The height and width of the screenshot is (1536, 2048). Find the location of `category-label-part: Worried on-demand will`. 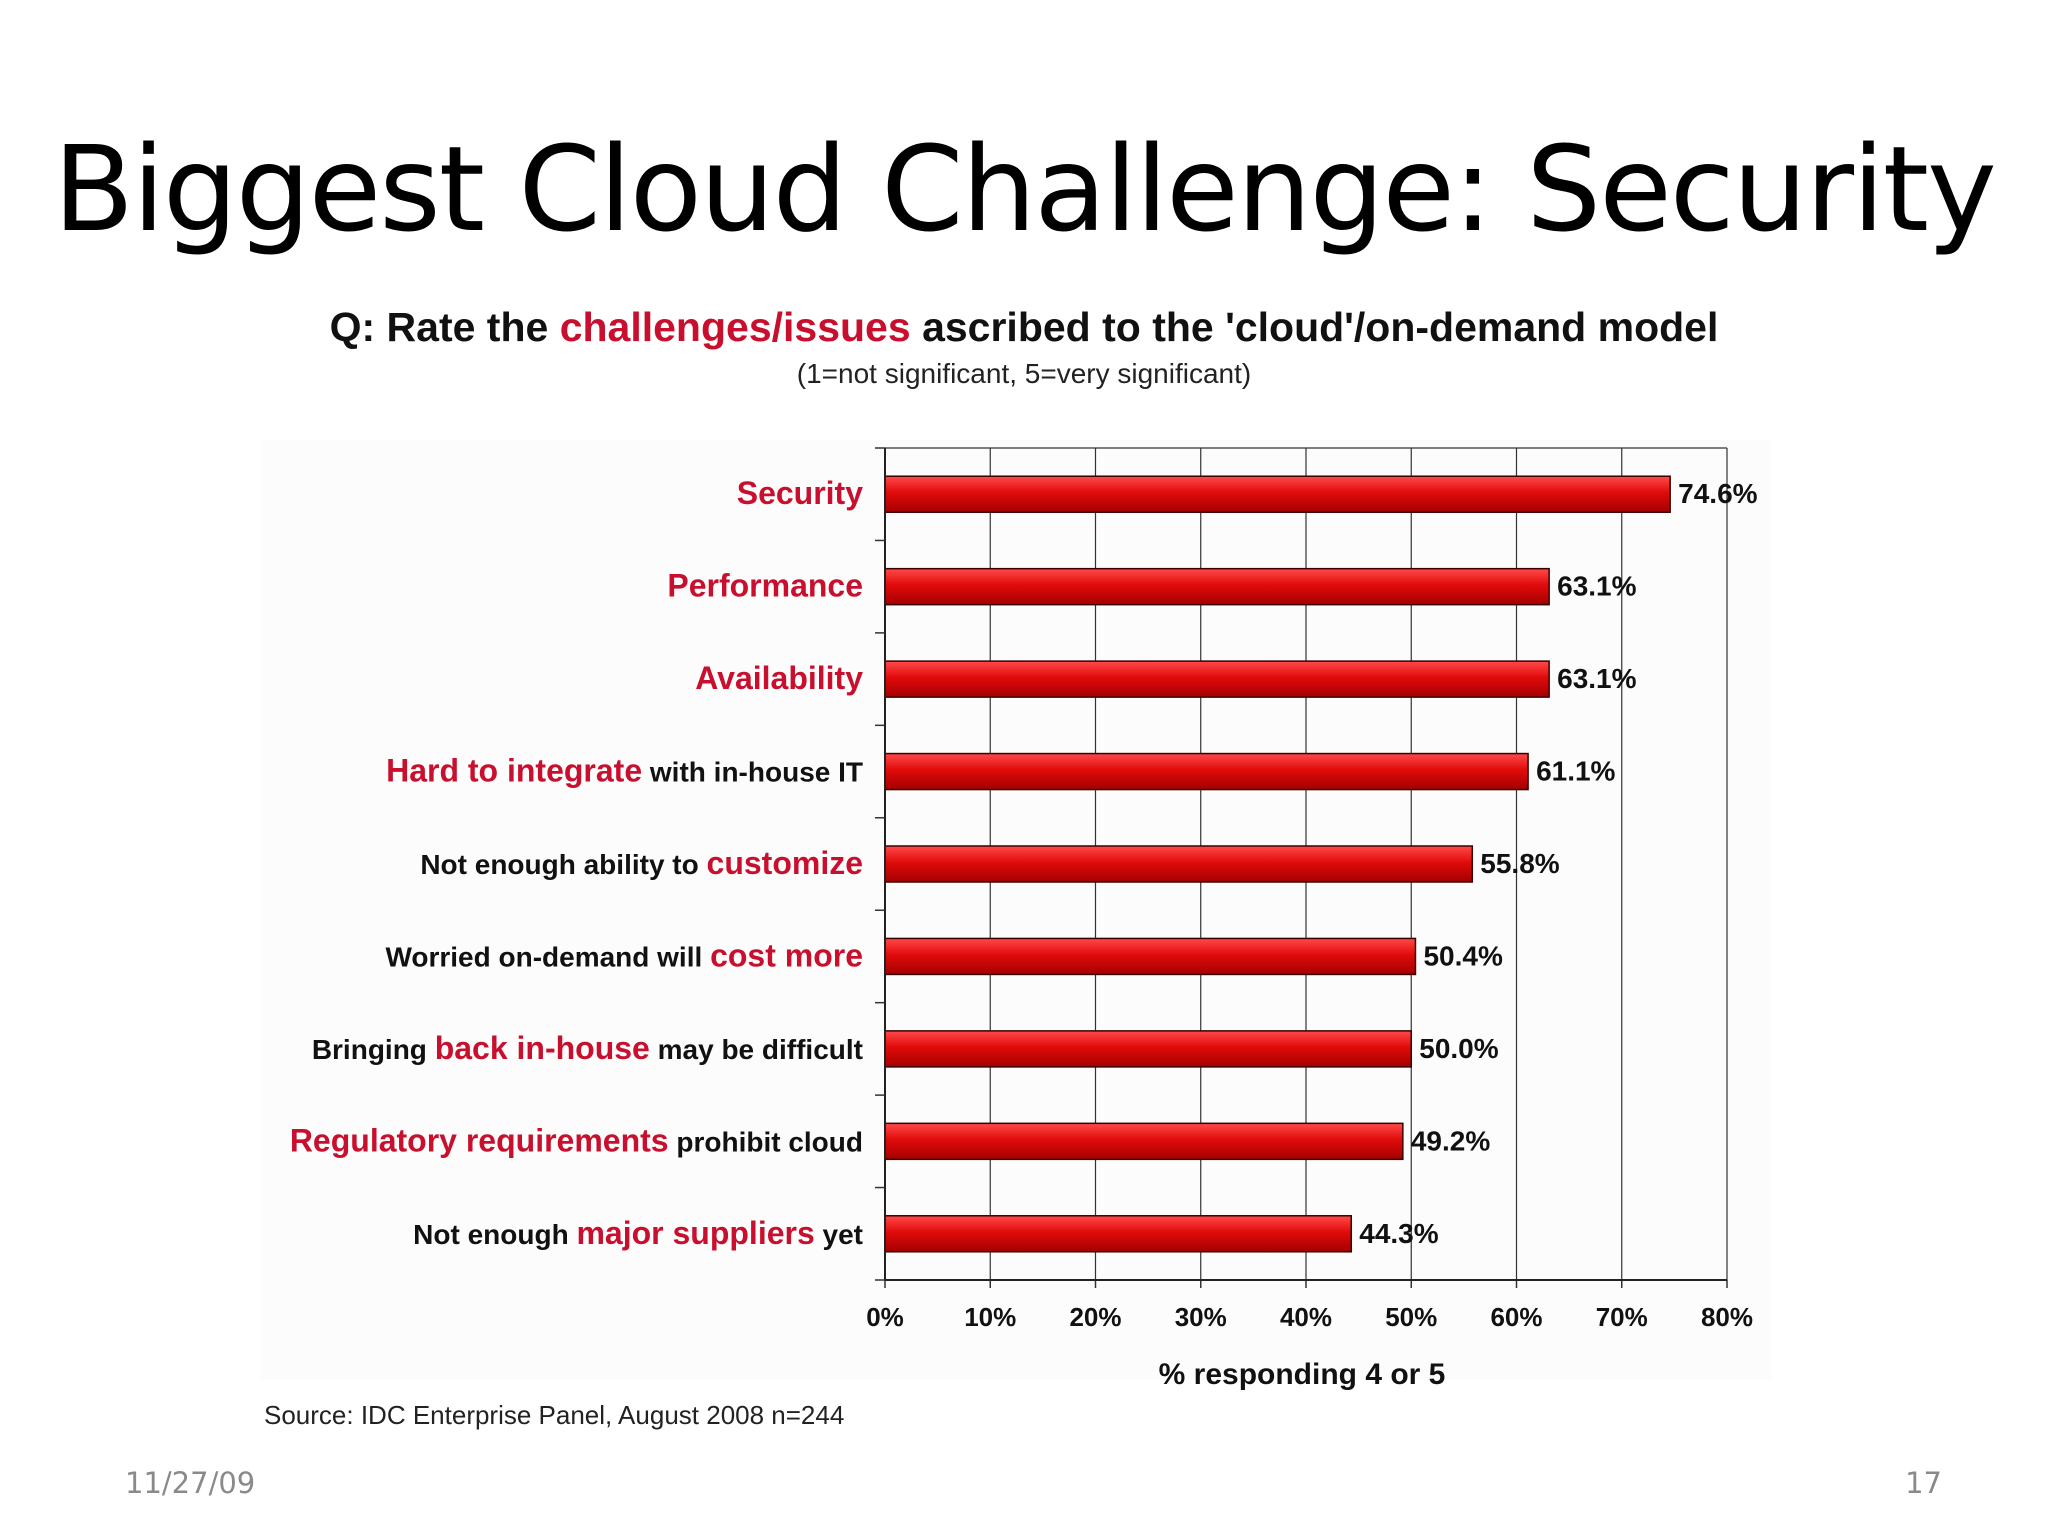

category-label-part: Worried on-demand will is located at coordinates (547, 956).